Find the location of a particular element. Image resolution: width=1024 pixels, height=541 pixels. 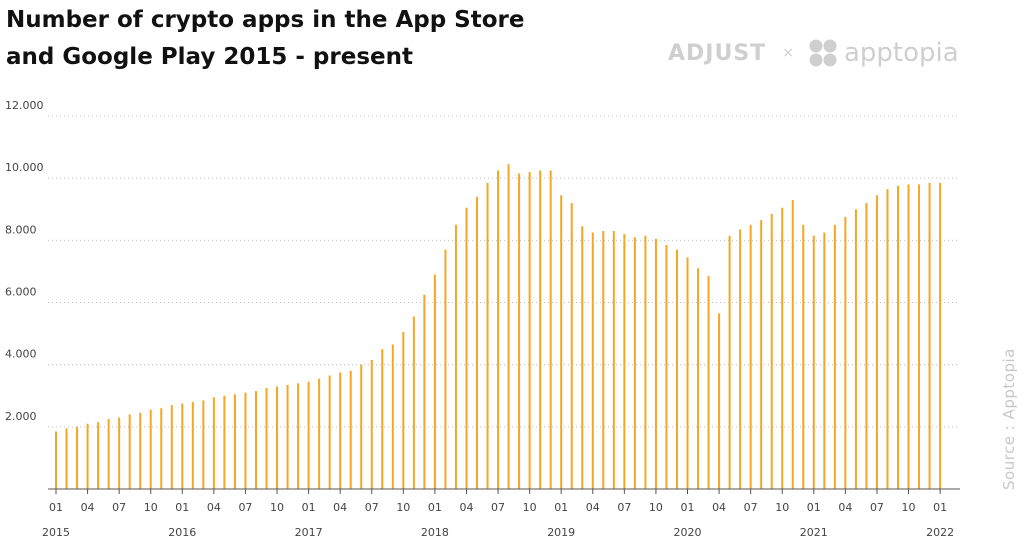

y-tick-label: 2.000 is located at coordinates (21, 416).